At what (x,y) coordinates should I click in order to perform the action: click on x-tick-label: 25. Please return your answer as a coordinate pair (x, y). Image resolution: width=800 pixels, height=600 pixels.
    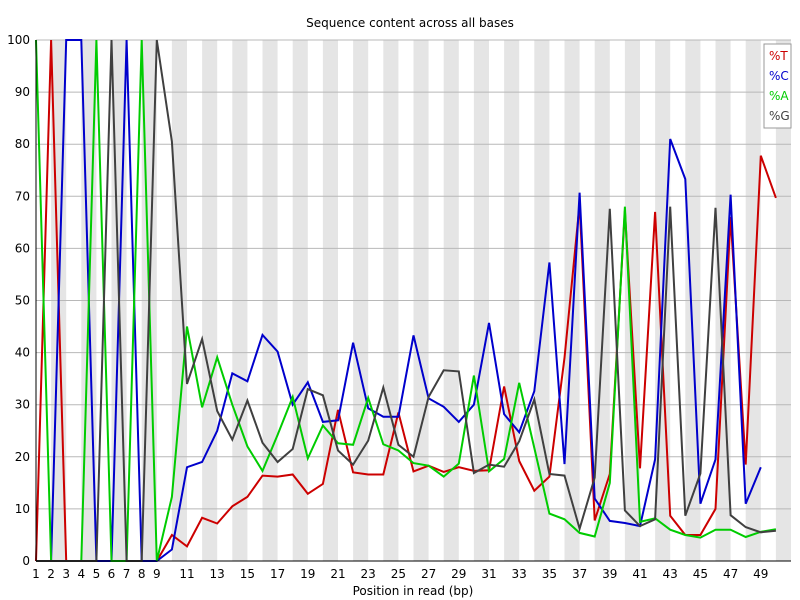
    Looking at the image, I should click on (398, 574).